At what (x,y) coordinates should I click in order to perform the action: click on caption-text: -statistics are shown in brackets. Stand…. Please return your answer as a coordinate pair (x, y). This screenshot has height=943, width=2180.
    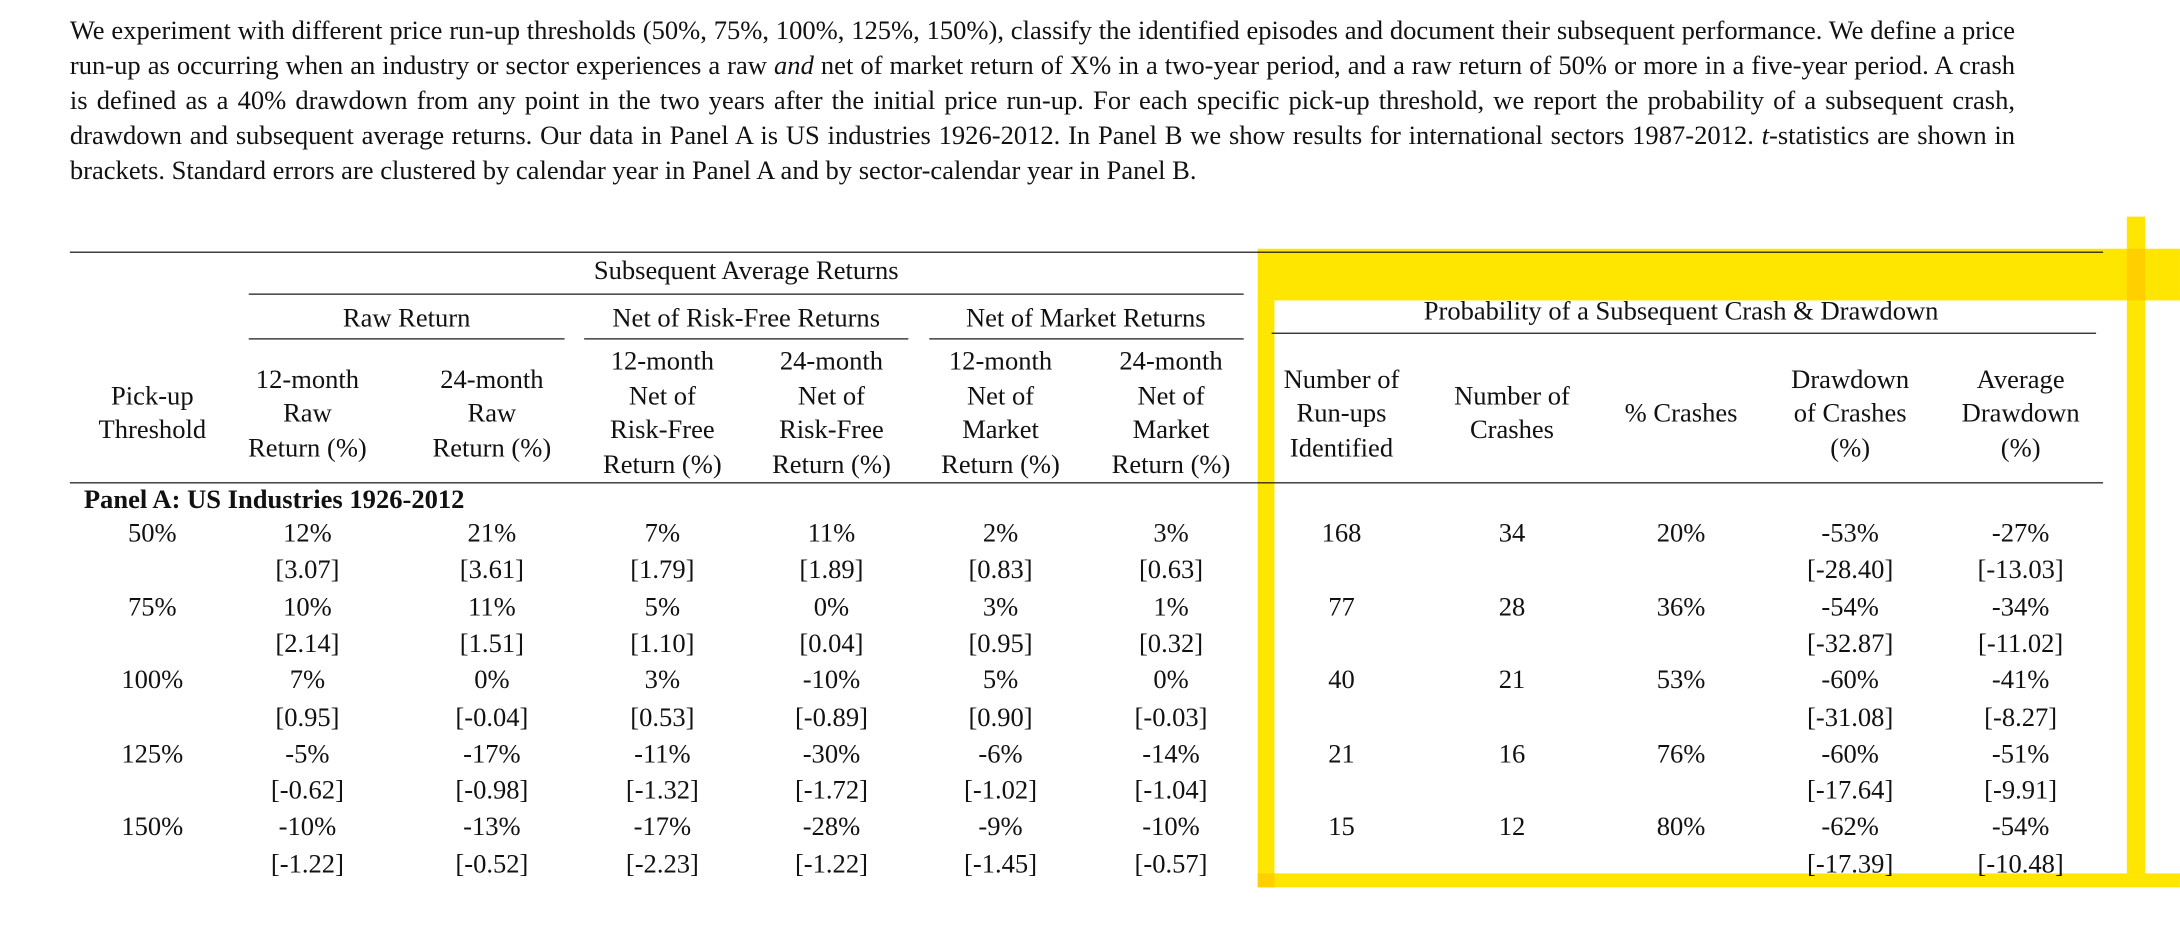
    Looking at the image, I should click on (1042, 153).